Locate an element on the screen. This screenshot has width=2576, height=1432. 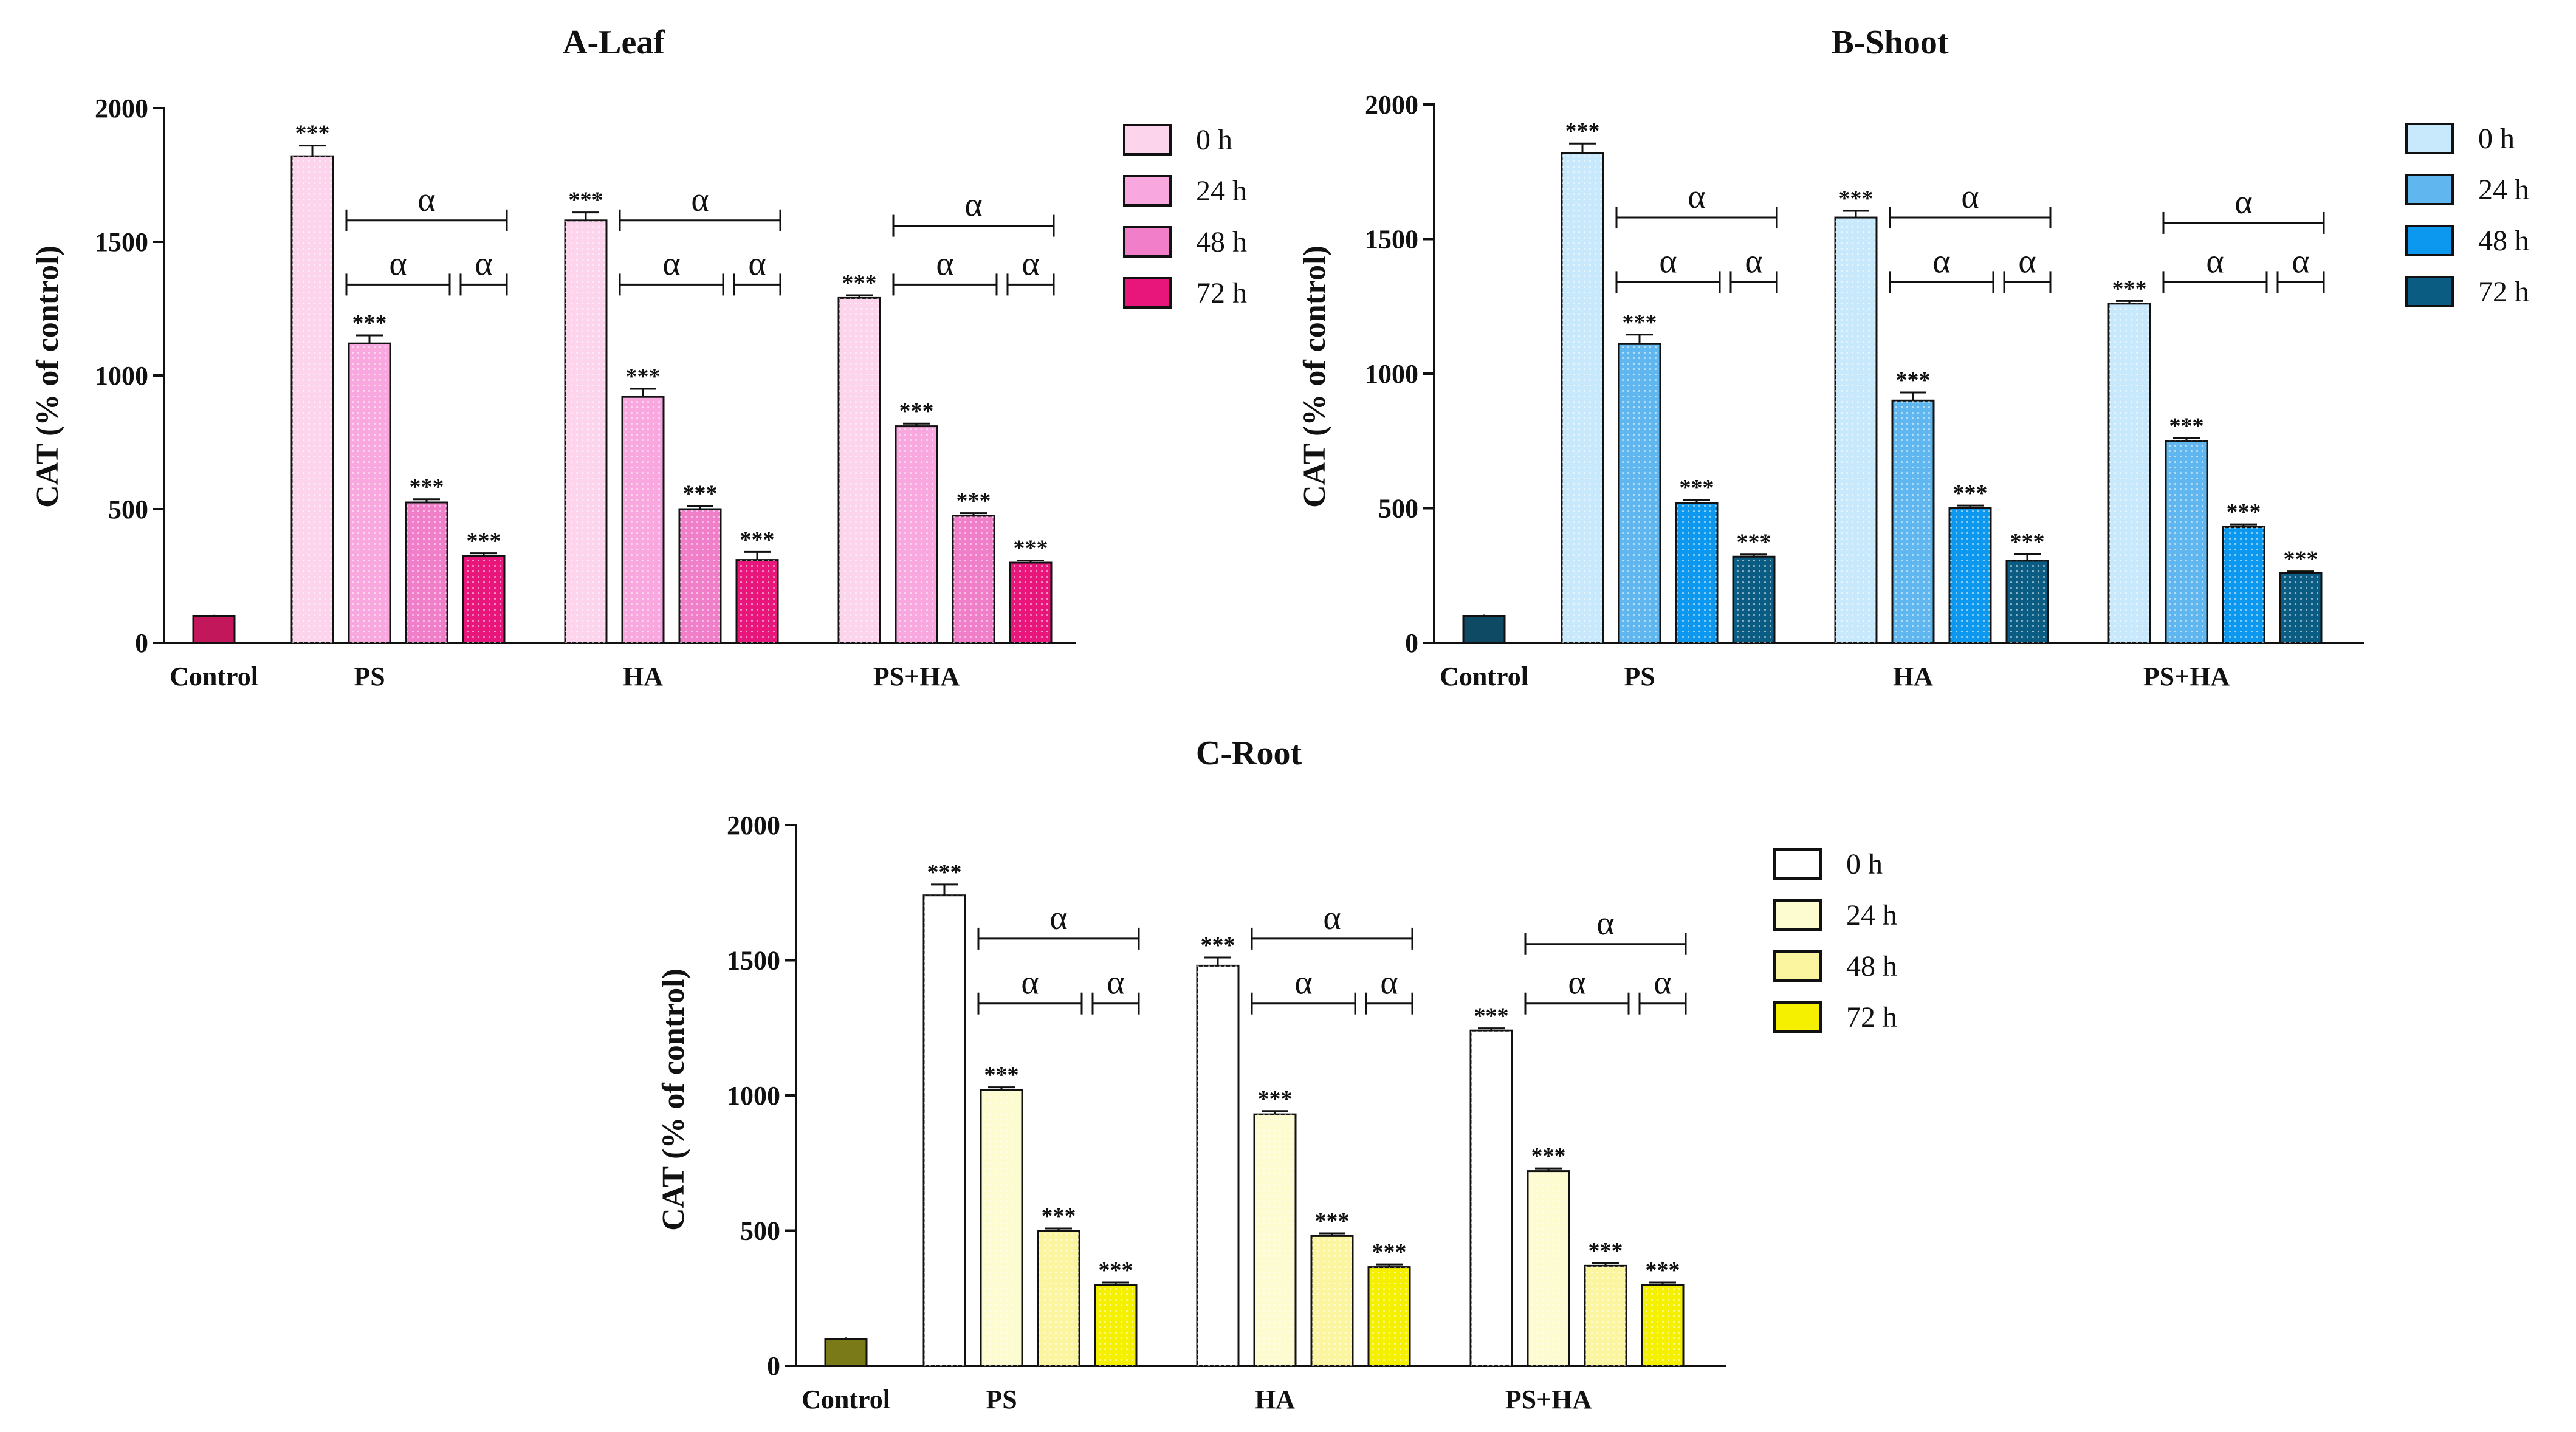
legend-entry: 72 h is located at coordinates (1871, 1017).